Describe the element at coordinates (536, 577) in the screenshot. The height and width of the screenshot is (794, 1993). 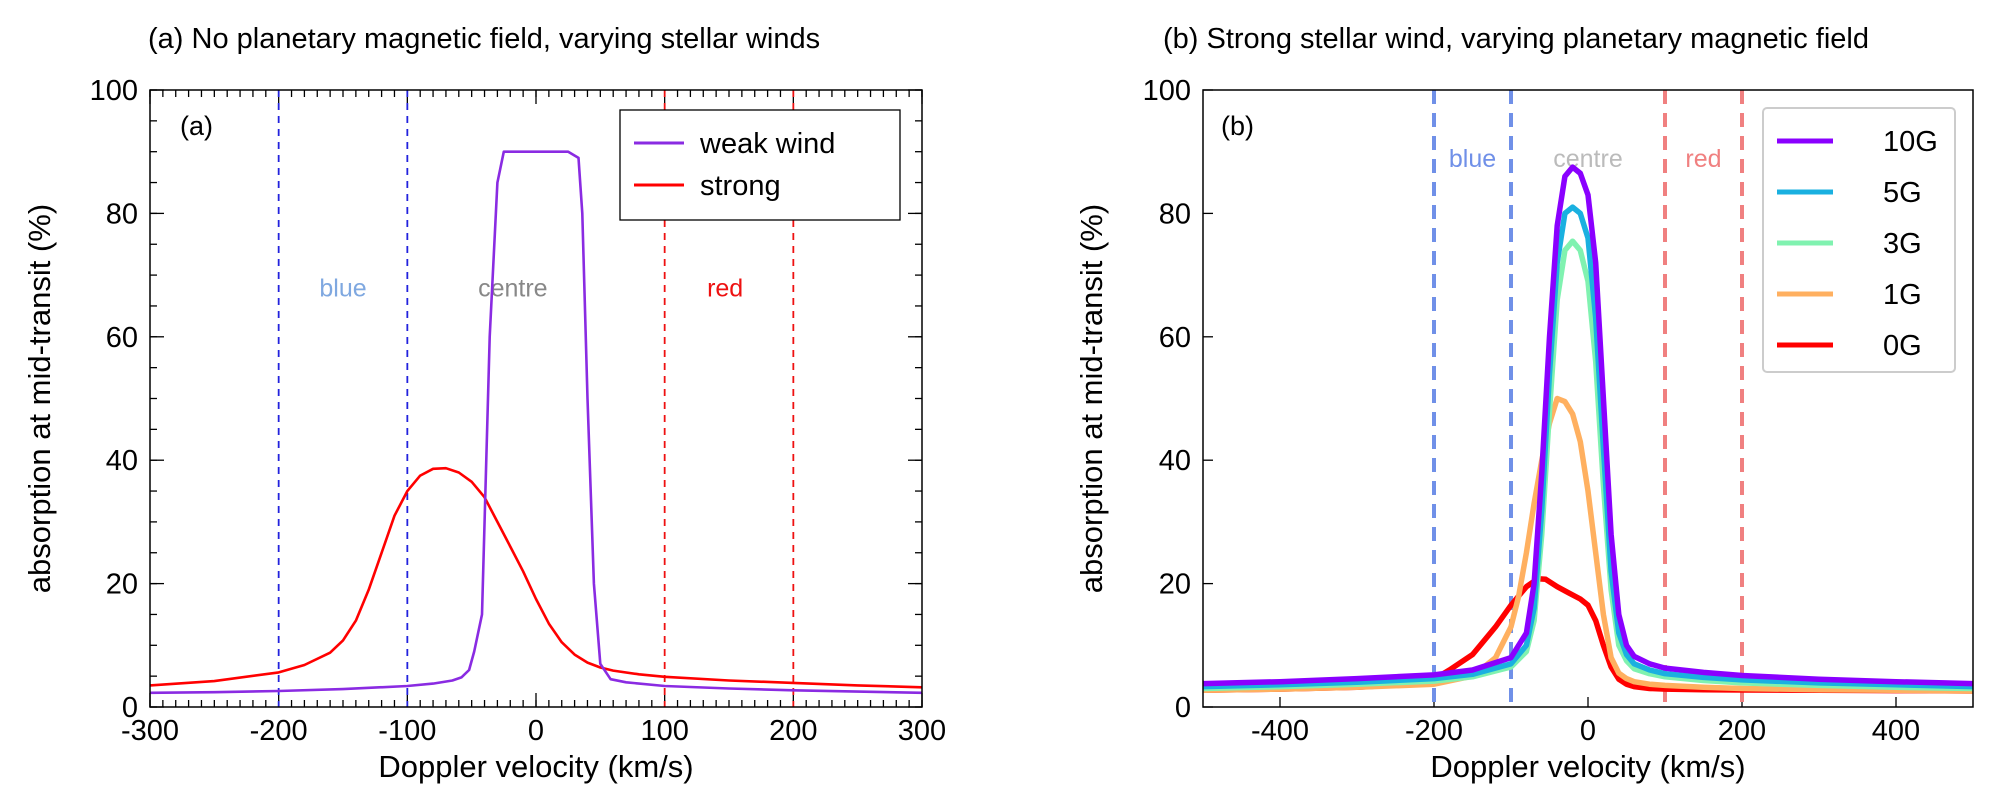
I see `panel-a-series-strong` at that location.